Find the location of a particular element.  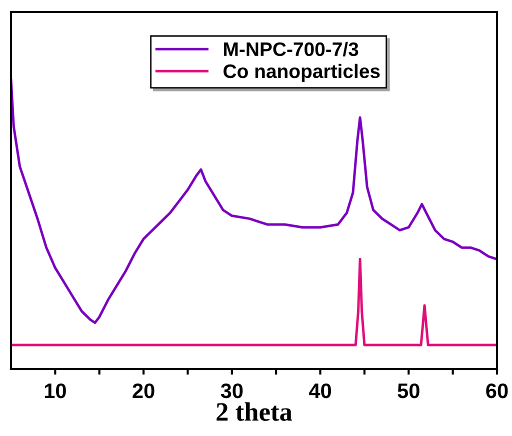

x-tick-label: 20 is located at coordinates (143, 390).